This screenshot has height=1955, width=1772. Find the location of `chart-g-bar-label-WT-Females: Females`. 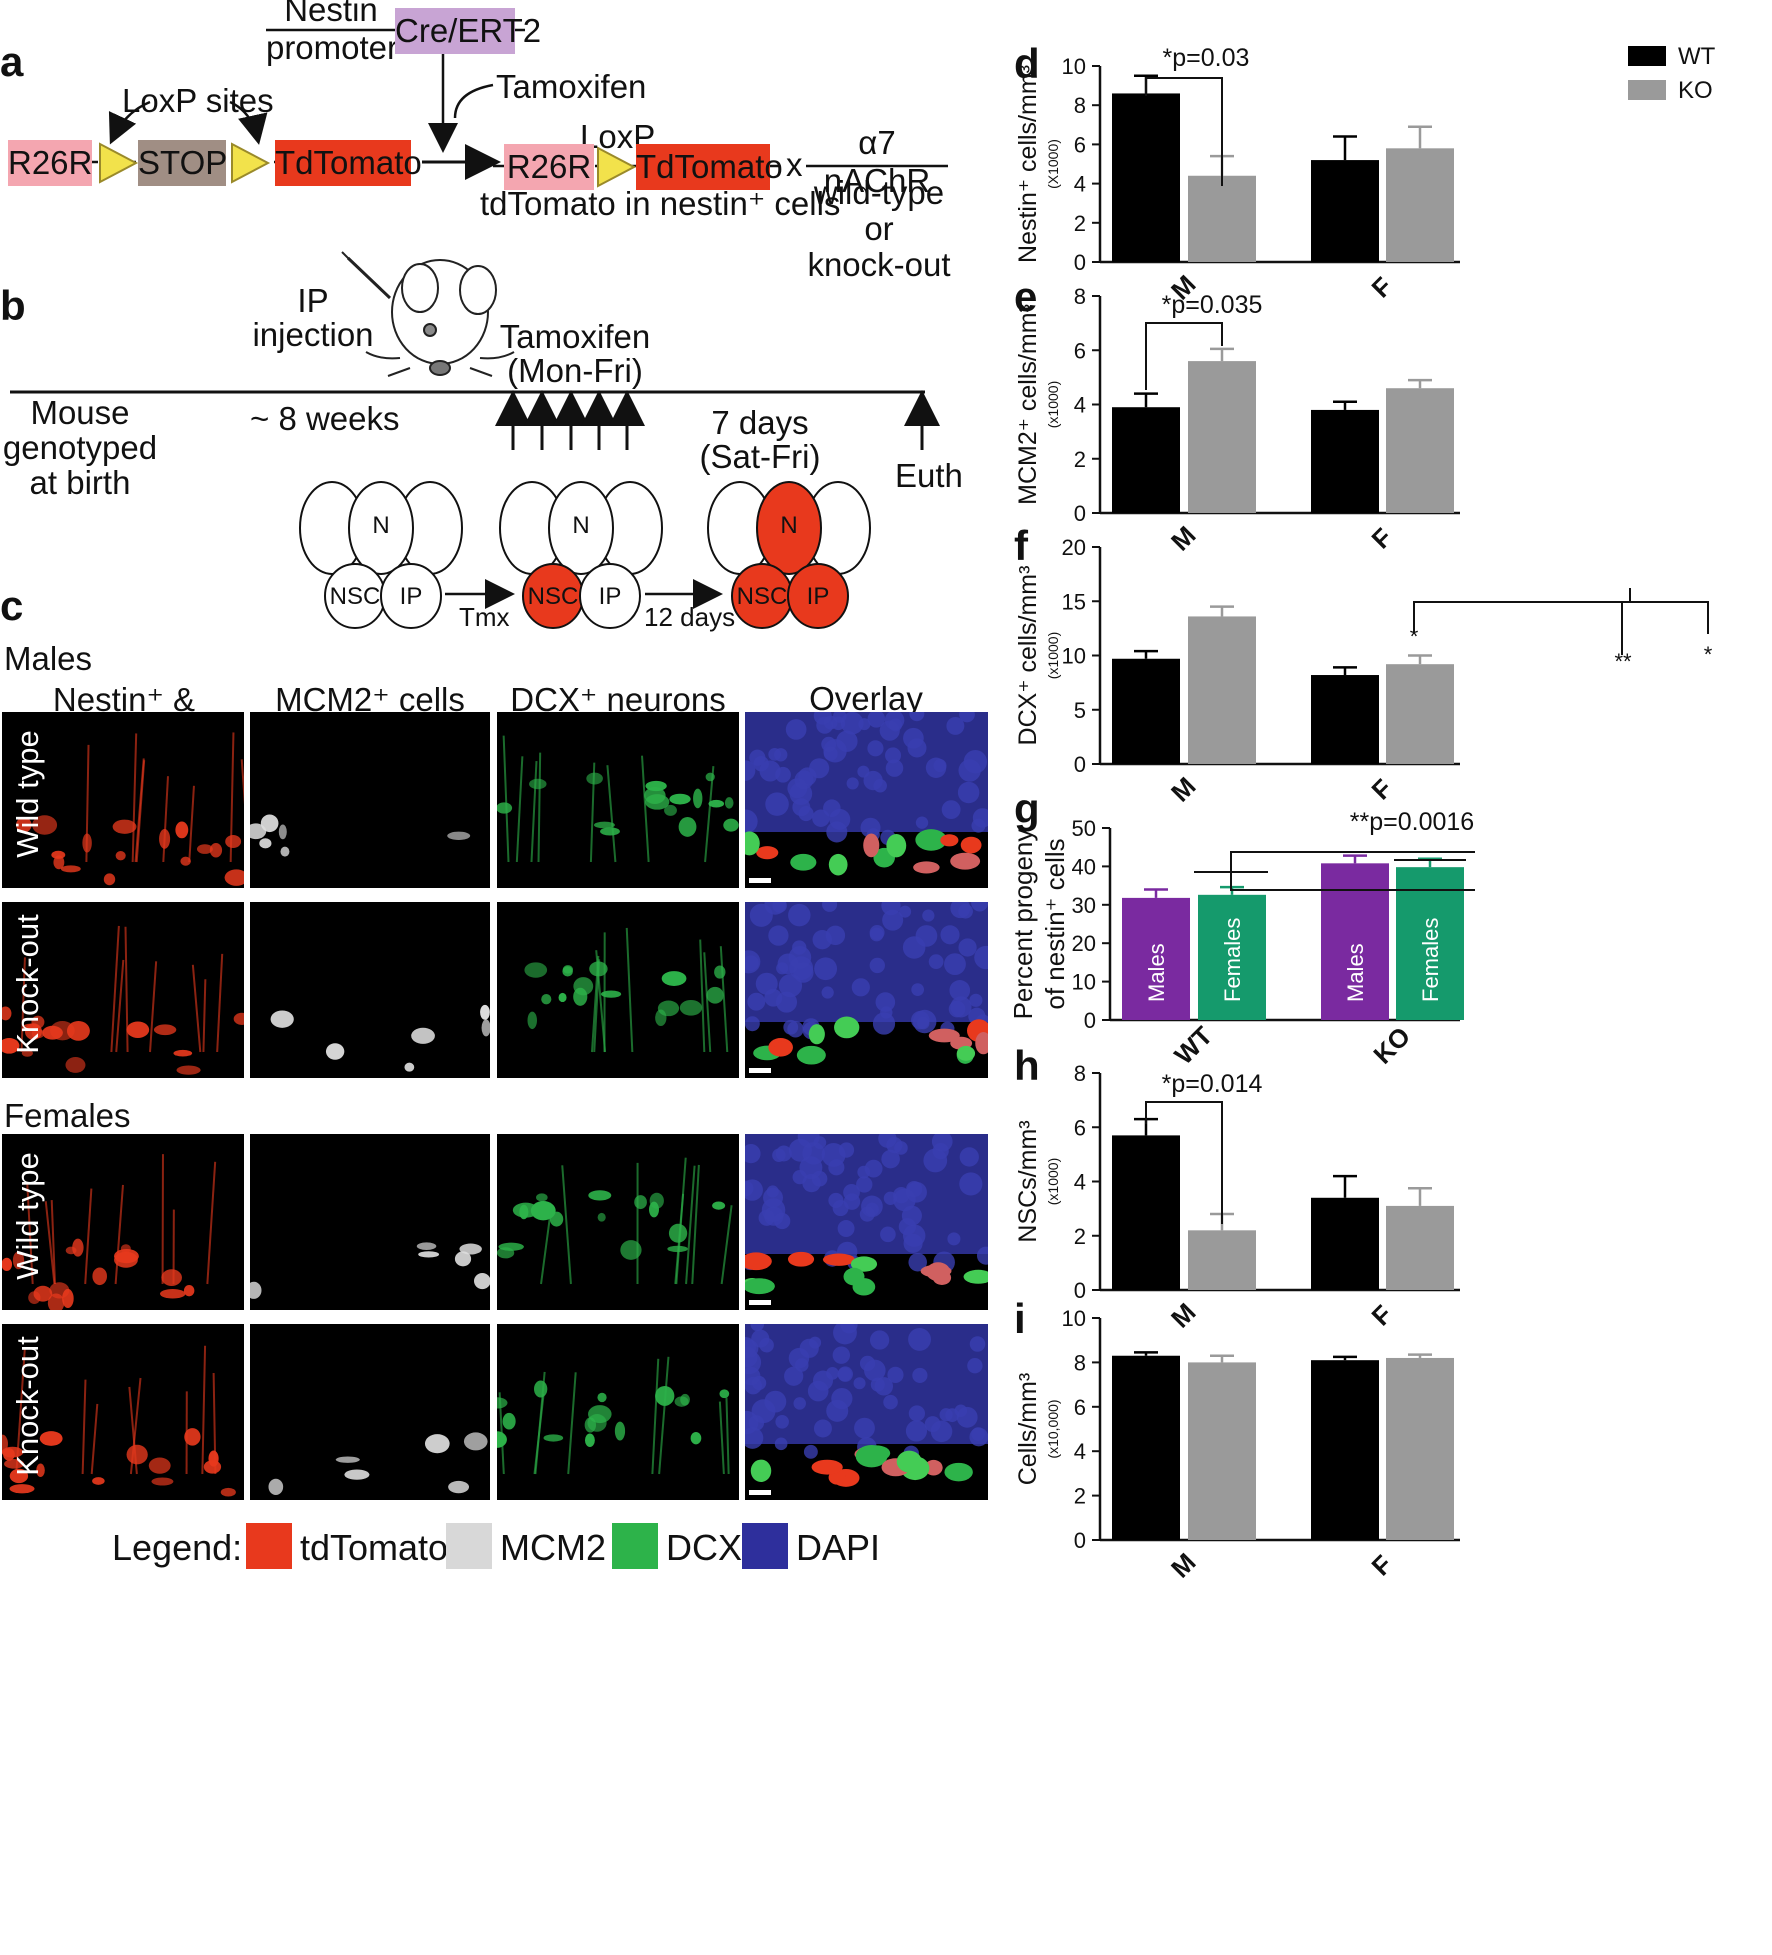

chart-g-bar-label-WT-Females: Females is located at coordinates (1232, 960).